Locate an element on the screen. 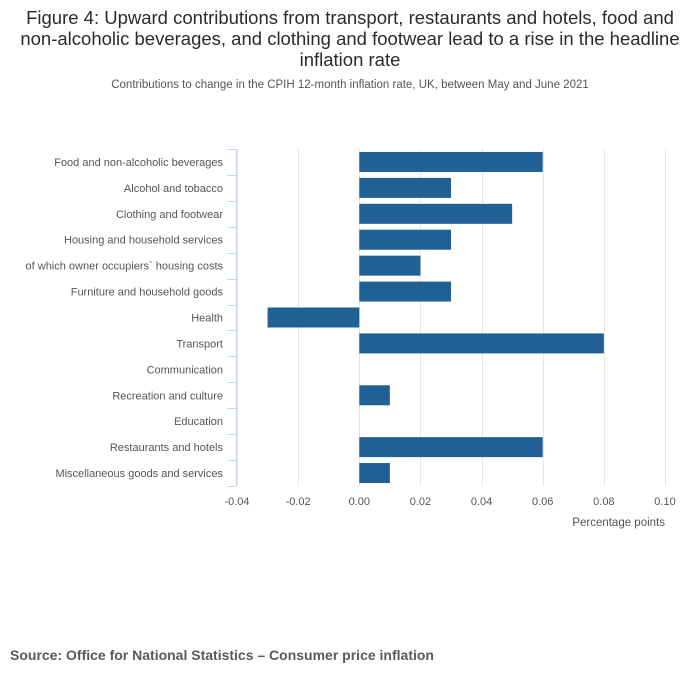 The width and height of the screenshot is (700, 682). category-label: Recreation and culture is located at coordinates (167, 396).